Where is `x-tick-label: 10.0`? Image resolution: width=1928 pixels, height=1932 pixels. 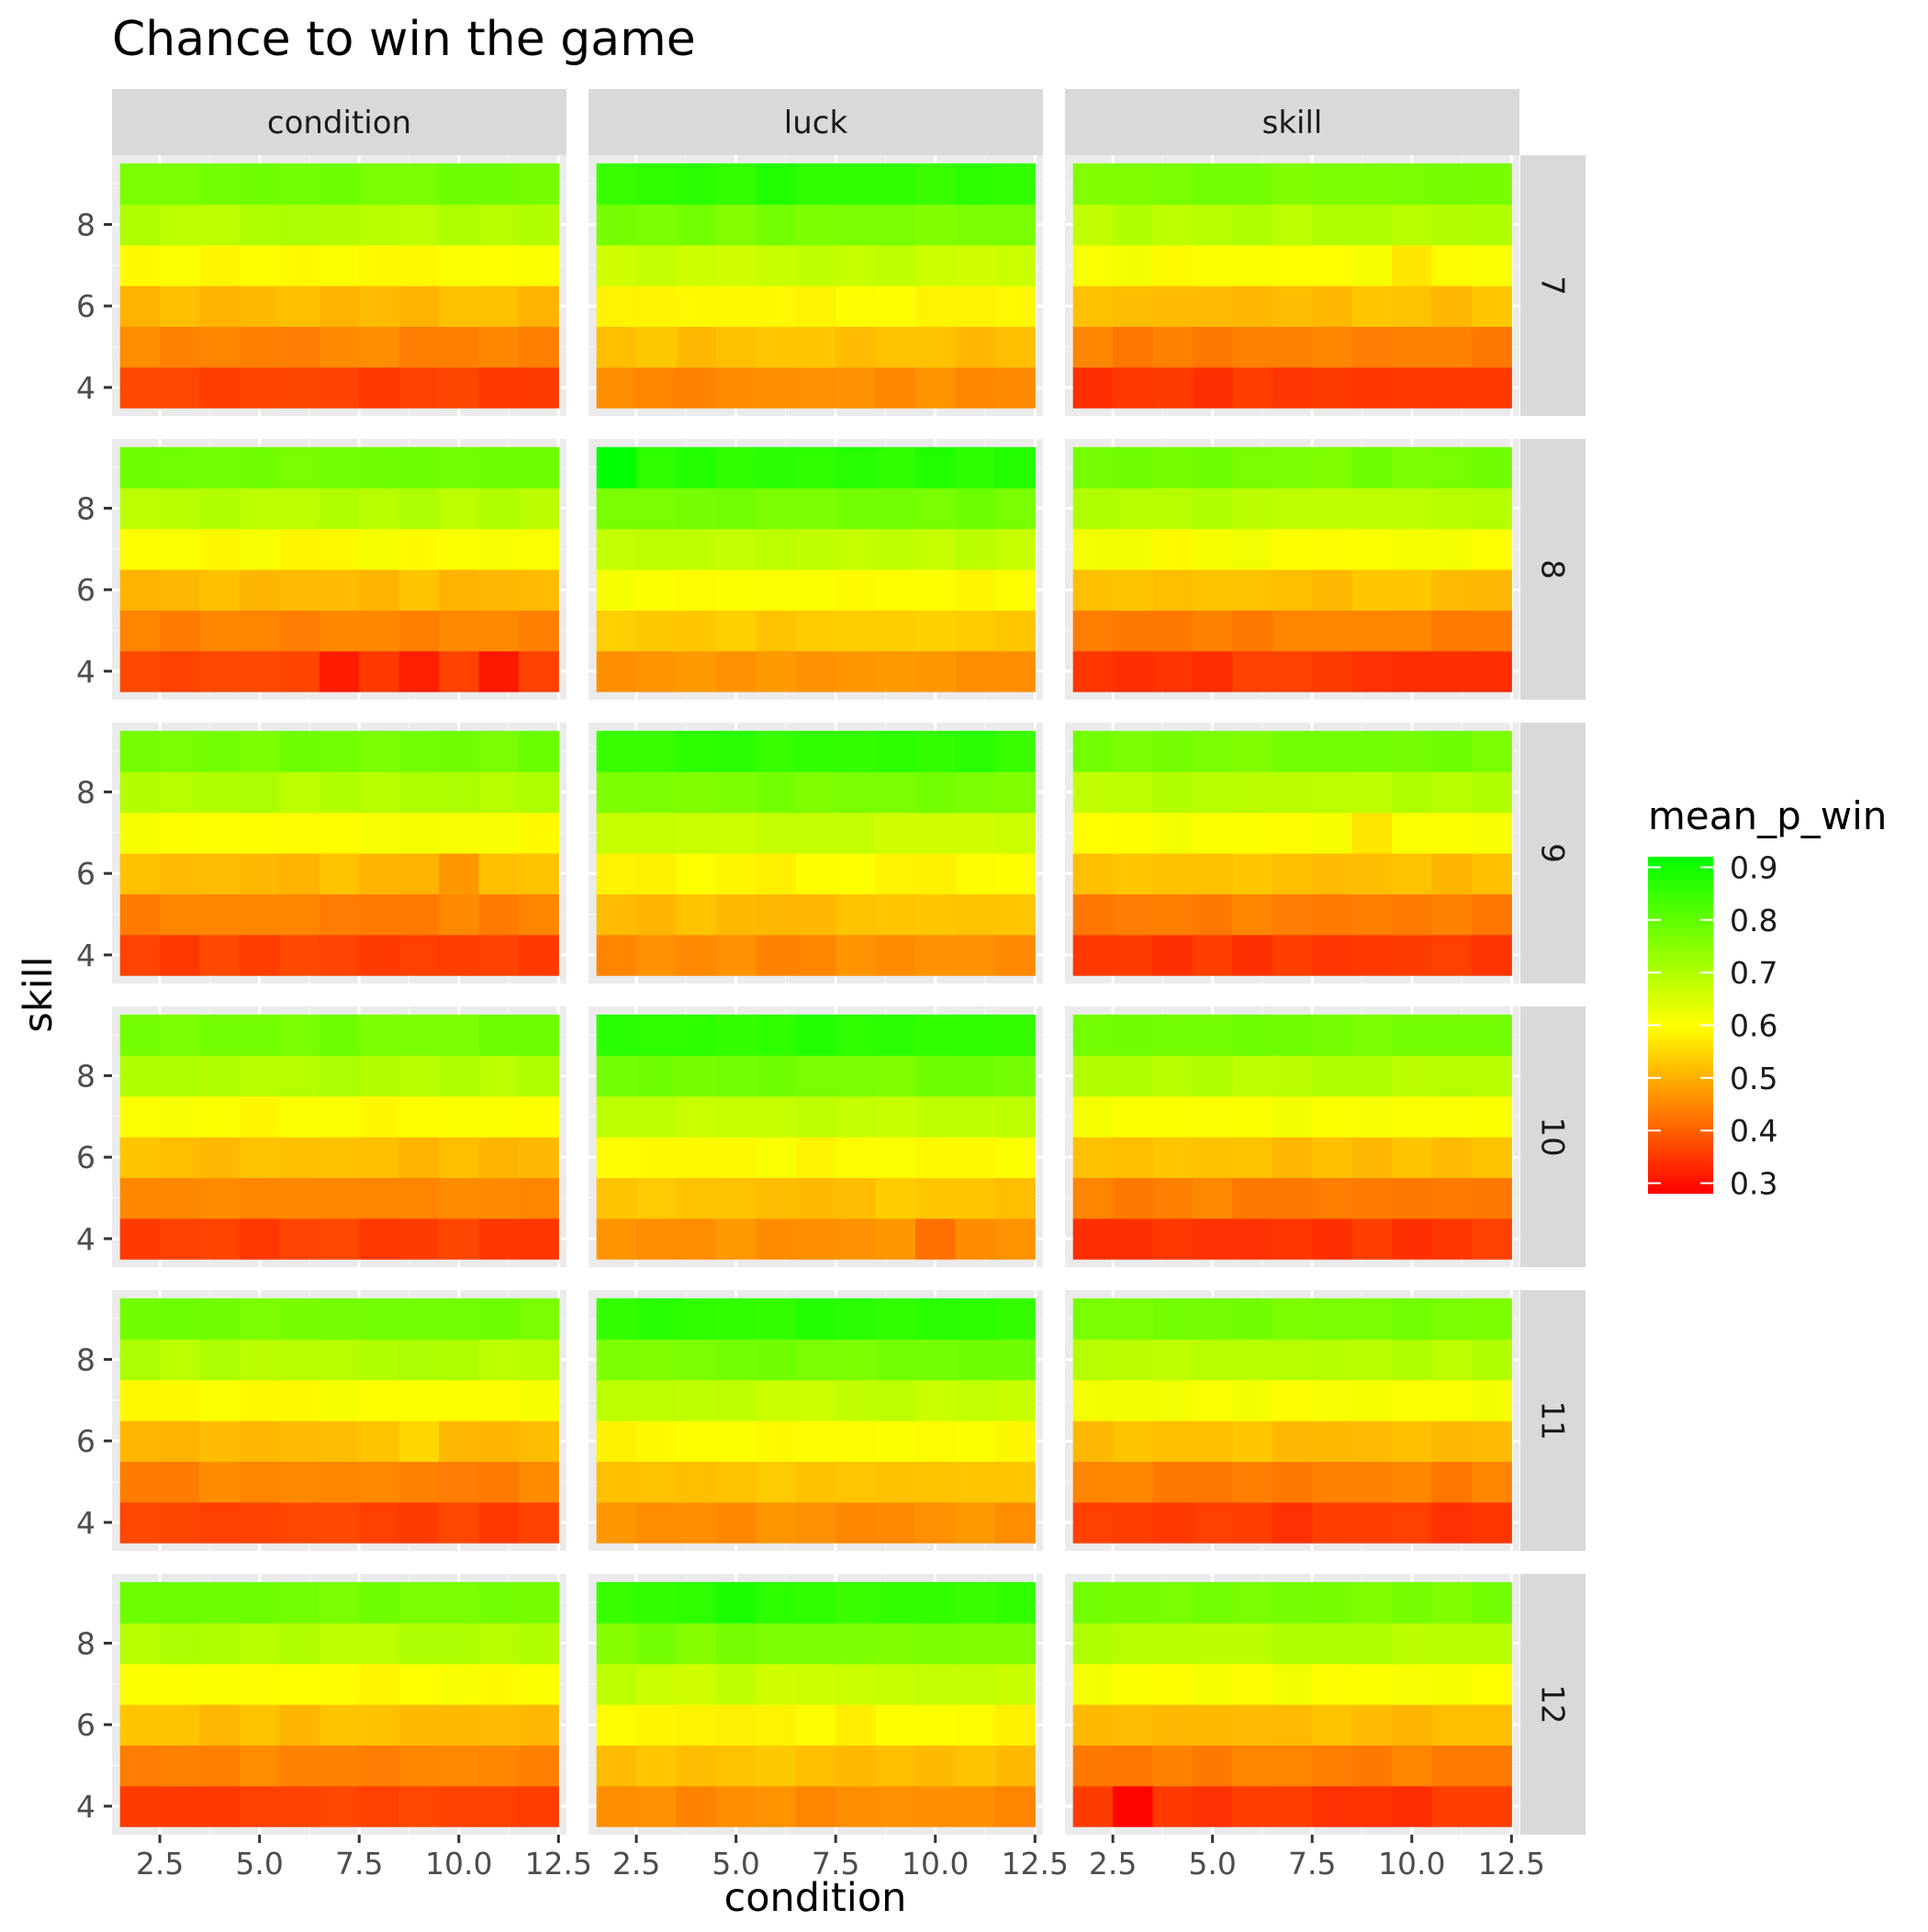 x-tick-label: 10.0 is located at coordinates (1411, 1863).